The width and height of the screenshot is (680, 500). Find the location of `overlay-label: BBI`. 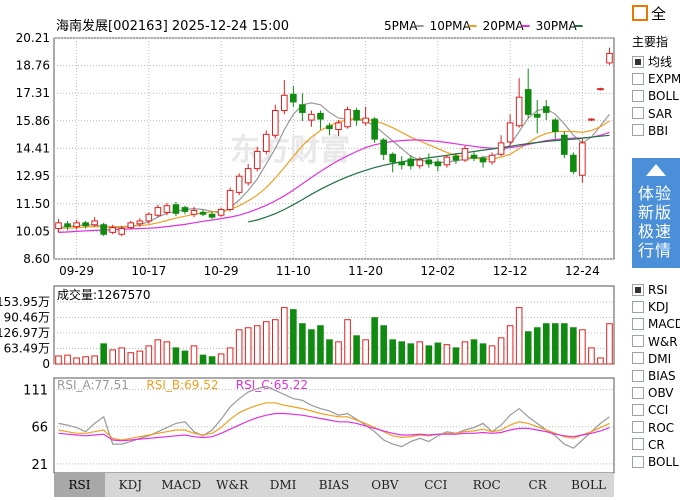

overlay-label: BBI is located at coordinates (658, 130).